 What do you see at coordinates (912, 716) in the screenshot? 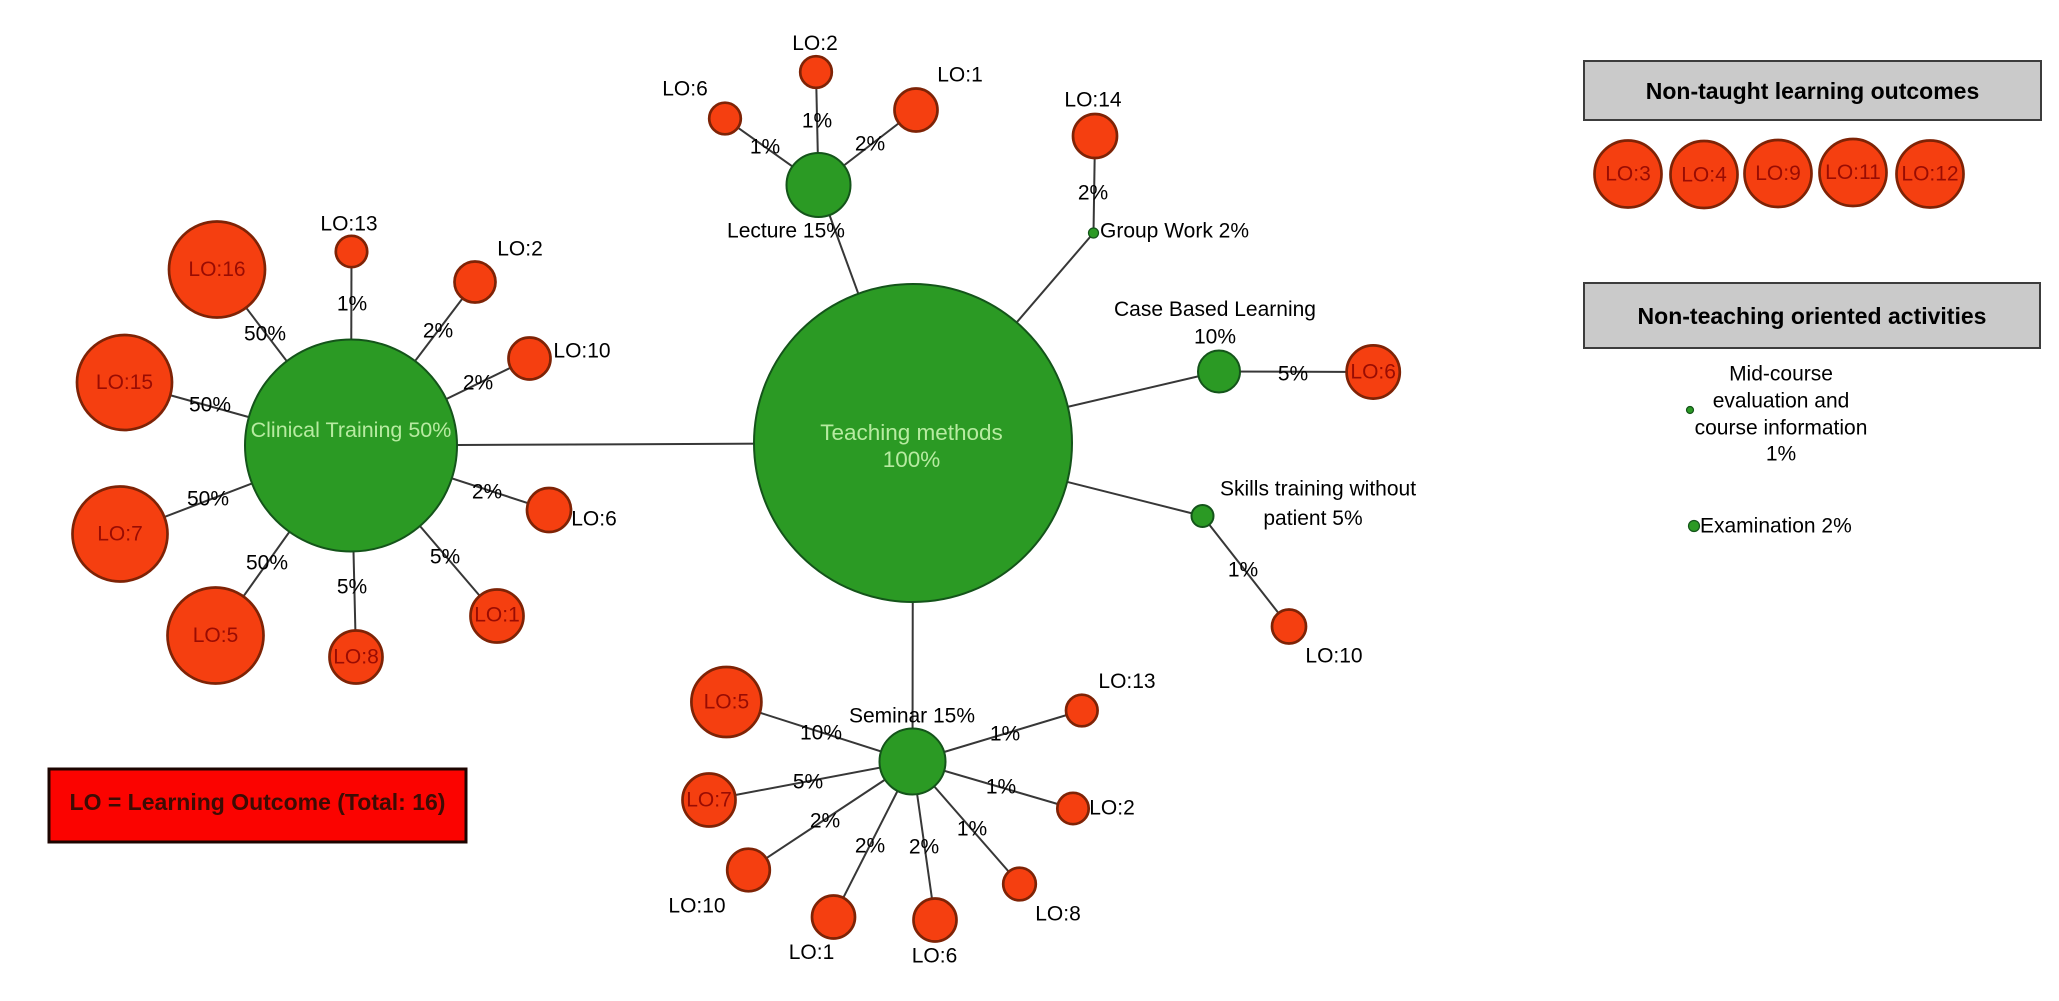
I see `svg-text: Seminar 15%` at bounding box center [912, 716].